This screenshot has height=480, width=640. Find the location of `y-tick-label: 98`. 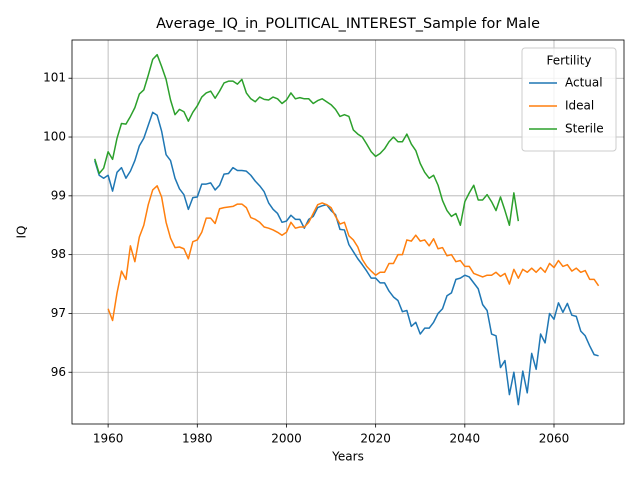

y-tick-label: 98 is located at coordinates (58, 254).